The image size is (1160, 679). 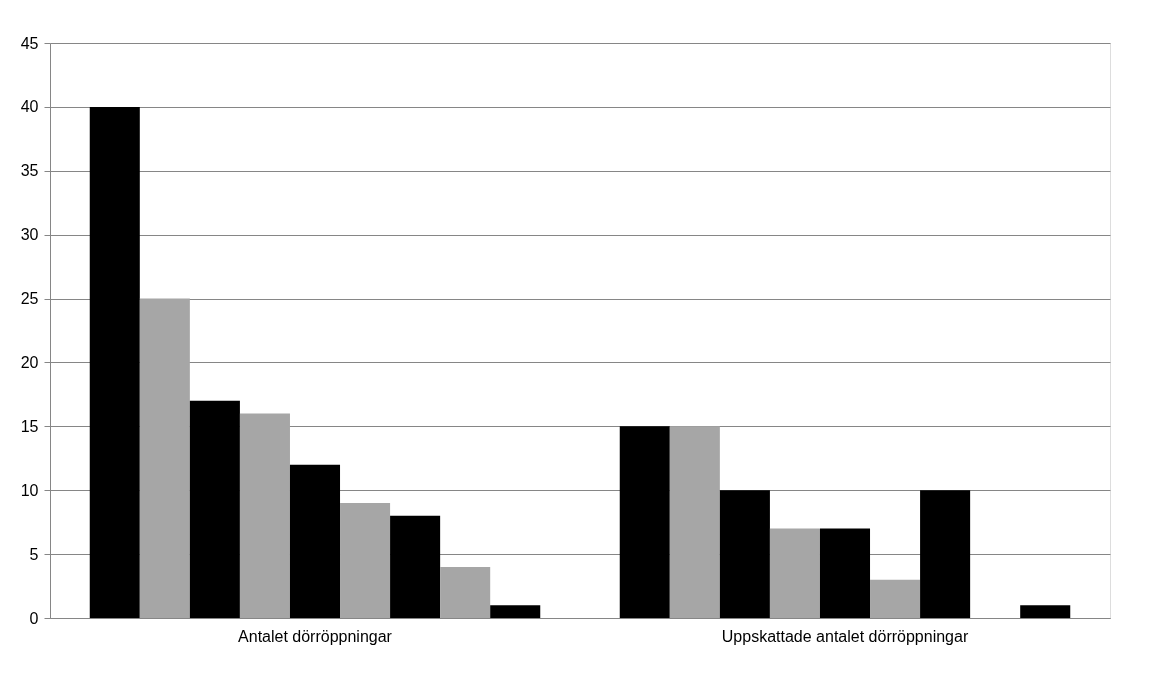 I want to click on y-tick-label: 10, so click(x=29, y=490).